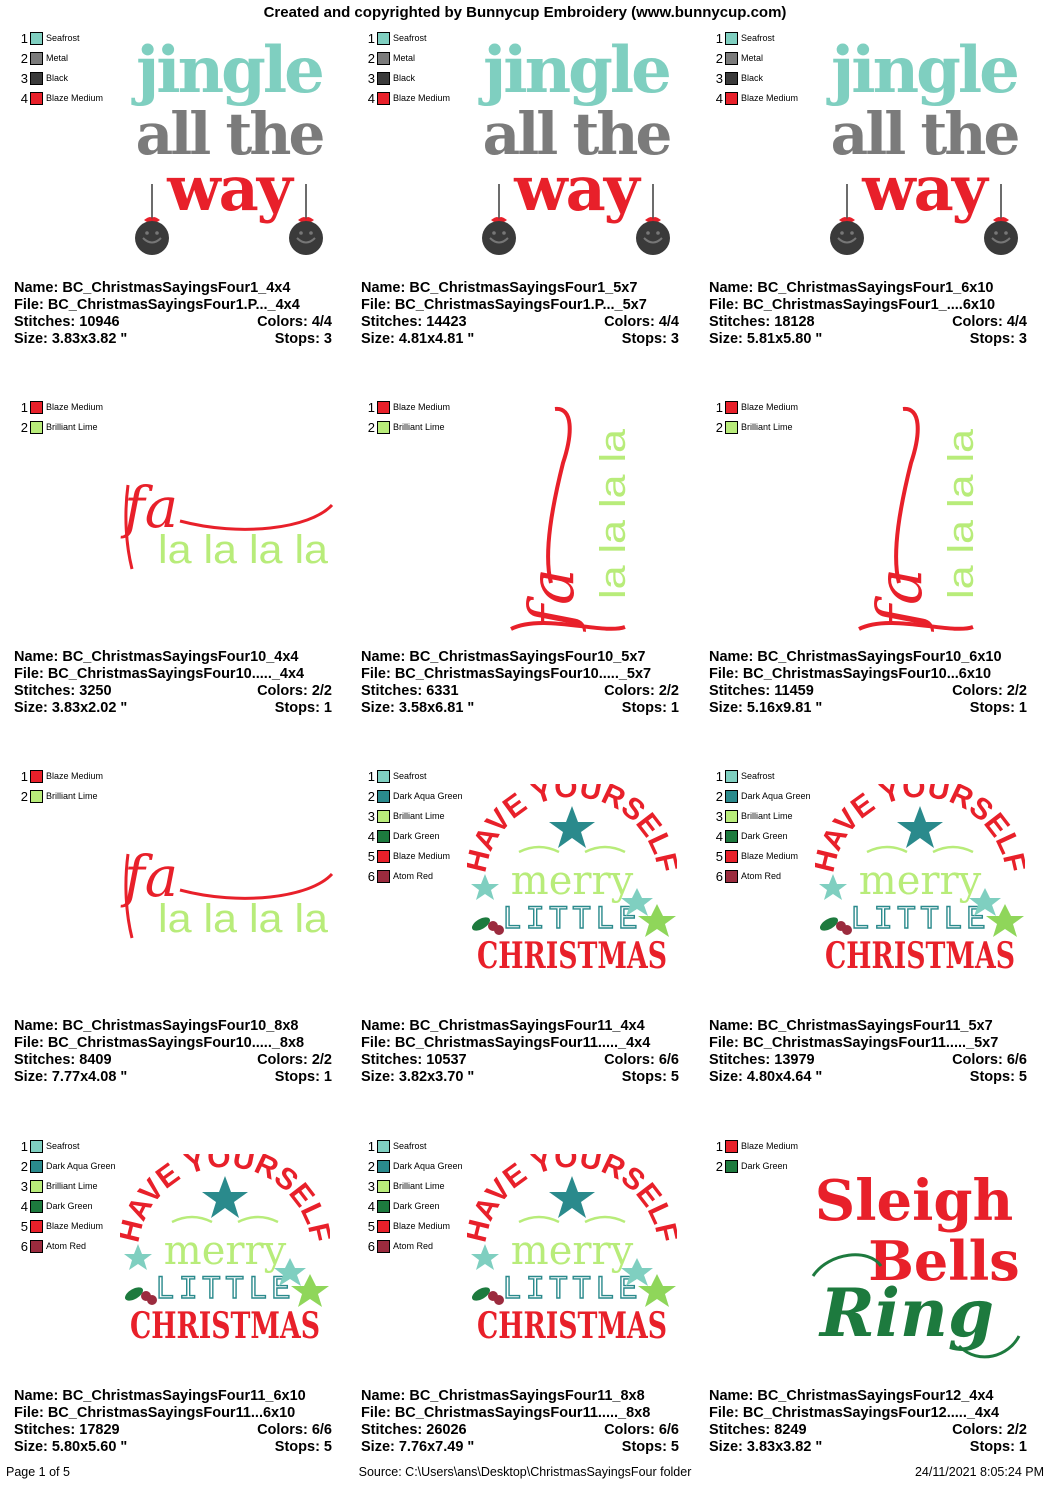 This screenshot has height=1499, width=1050. I want to click on design-name: Name: BC_ChristmasSayingsFour11_6x10, so click(160, 1396).